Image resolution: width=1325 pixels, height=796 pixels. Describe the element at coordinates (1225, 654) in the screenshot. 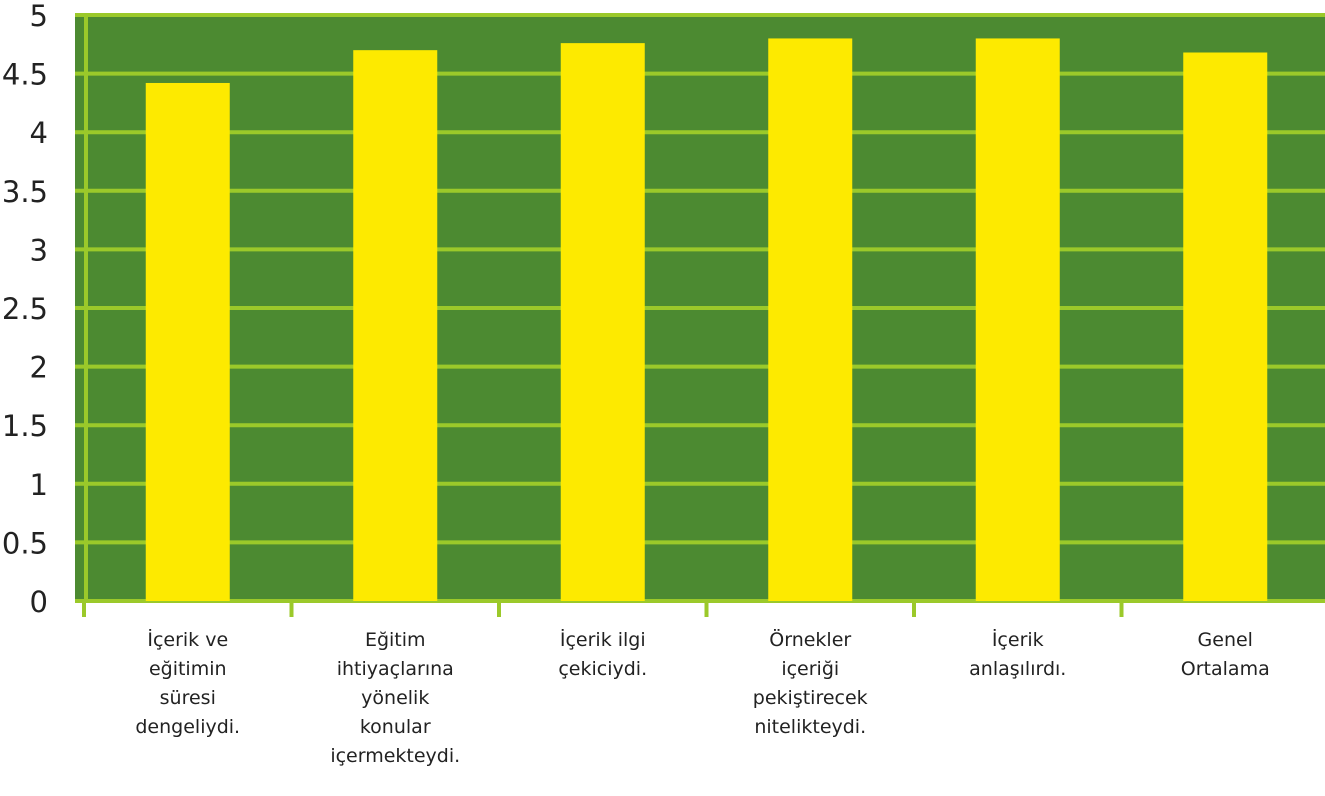

I see `x-category-label: Genel Ortalama` at that location.